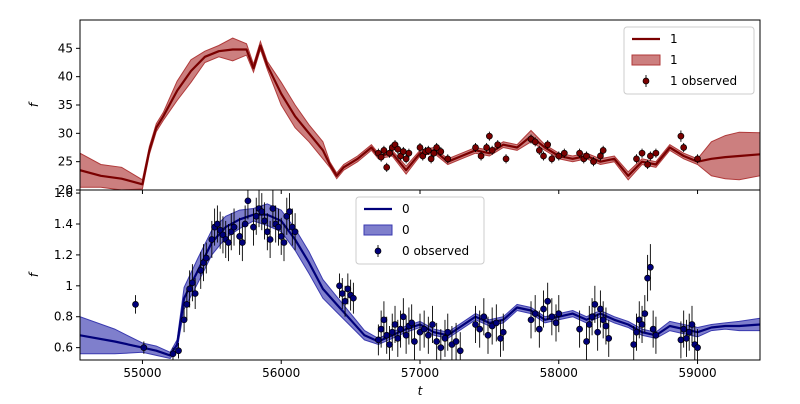  Describe the element at coordinates (697, 373) in the screenshot. I see `x-tick-label: 59000` at that location.